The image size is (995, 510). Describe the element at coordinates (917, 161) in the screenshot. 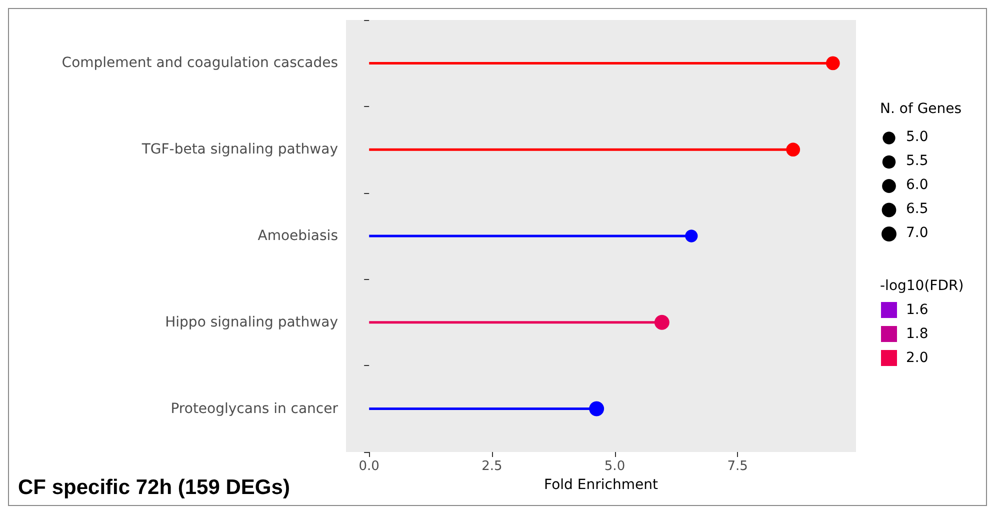

I see `legend-label: 5.5` at that location.